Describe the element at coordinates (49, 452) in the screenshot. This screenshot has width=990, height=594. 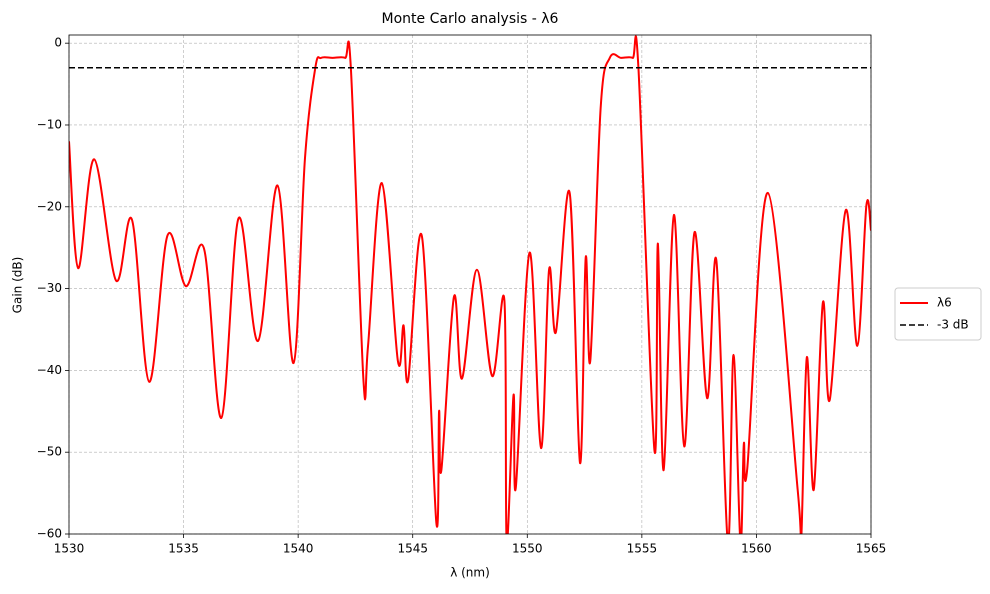
I see `y-tick-label: −50` at that location.